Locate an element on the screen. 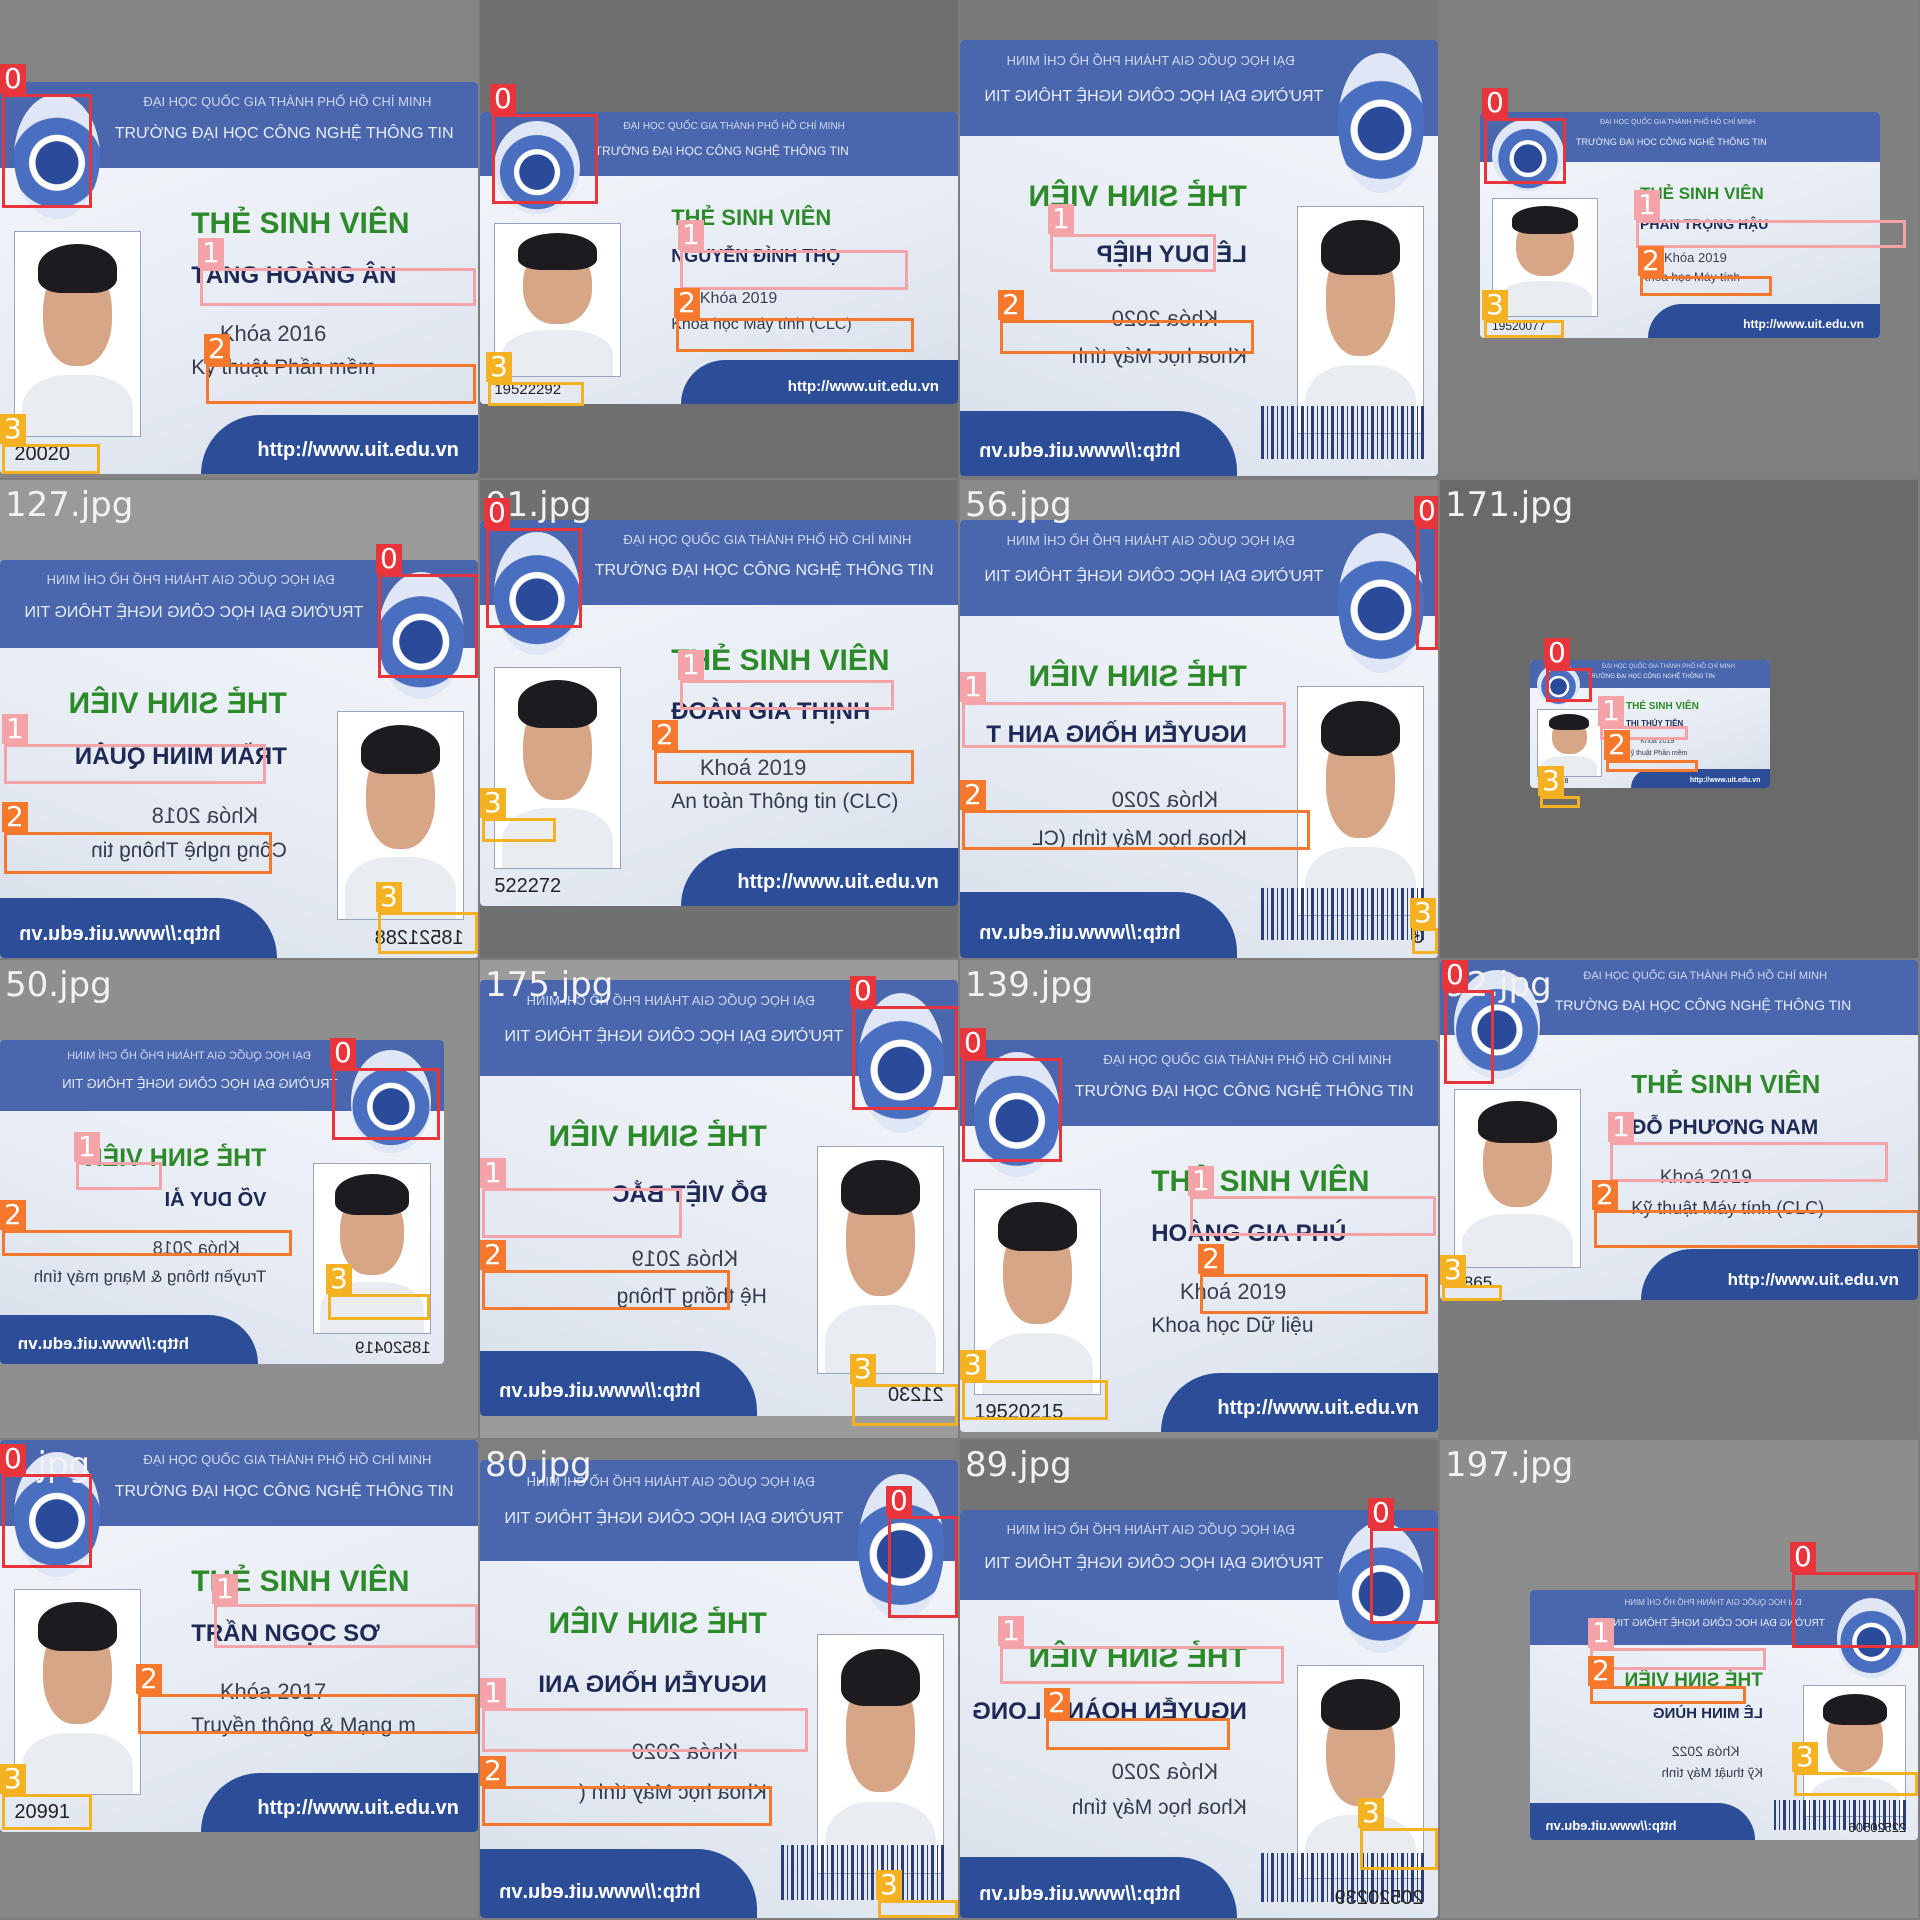 The height and width of the screenshot is (1920, 1920). student-id-number: 20520239 is located at coordinates (1379, 1897).